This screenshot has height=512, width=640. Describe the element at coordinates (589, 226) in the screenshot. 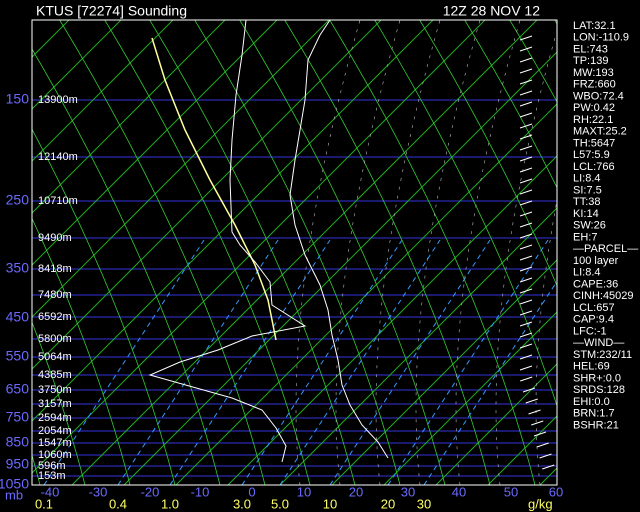

I see `index-line: SW:26` at that location.